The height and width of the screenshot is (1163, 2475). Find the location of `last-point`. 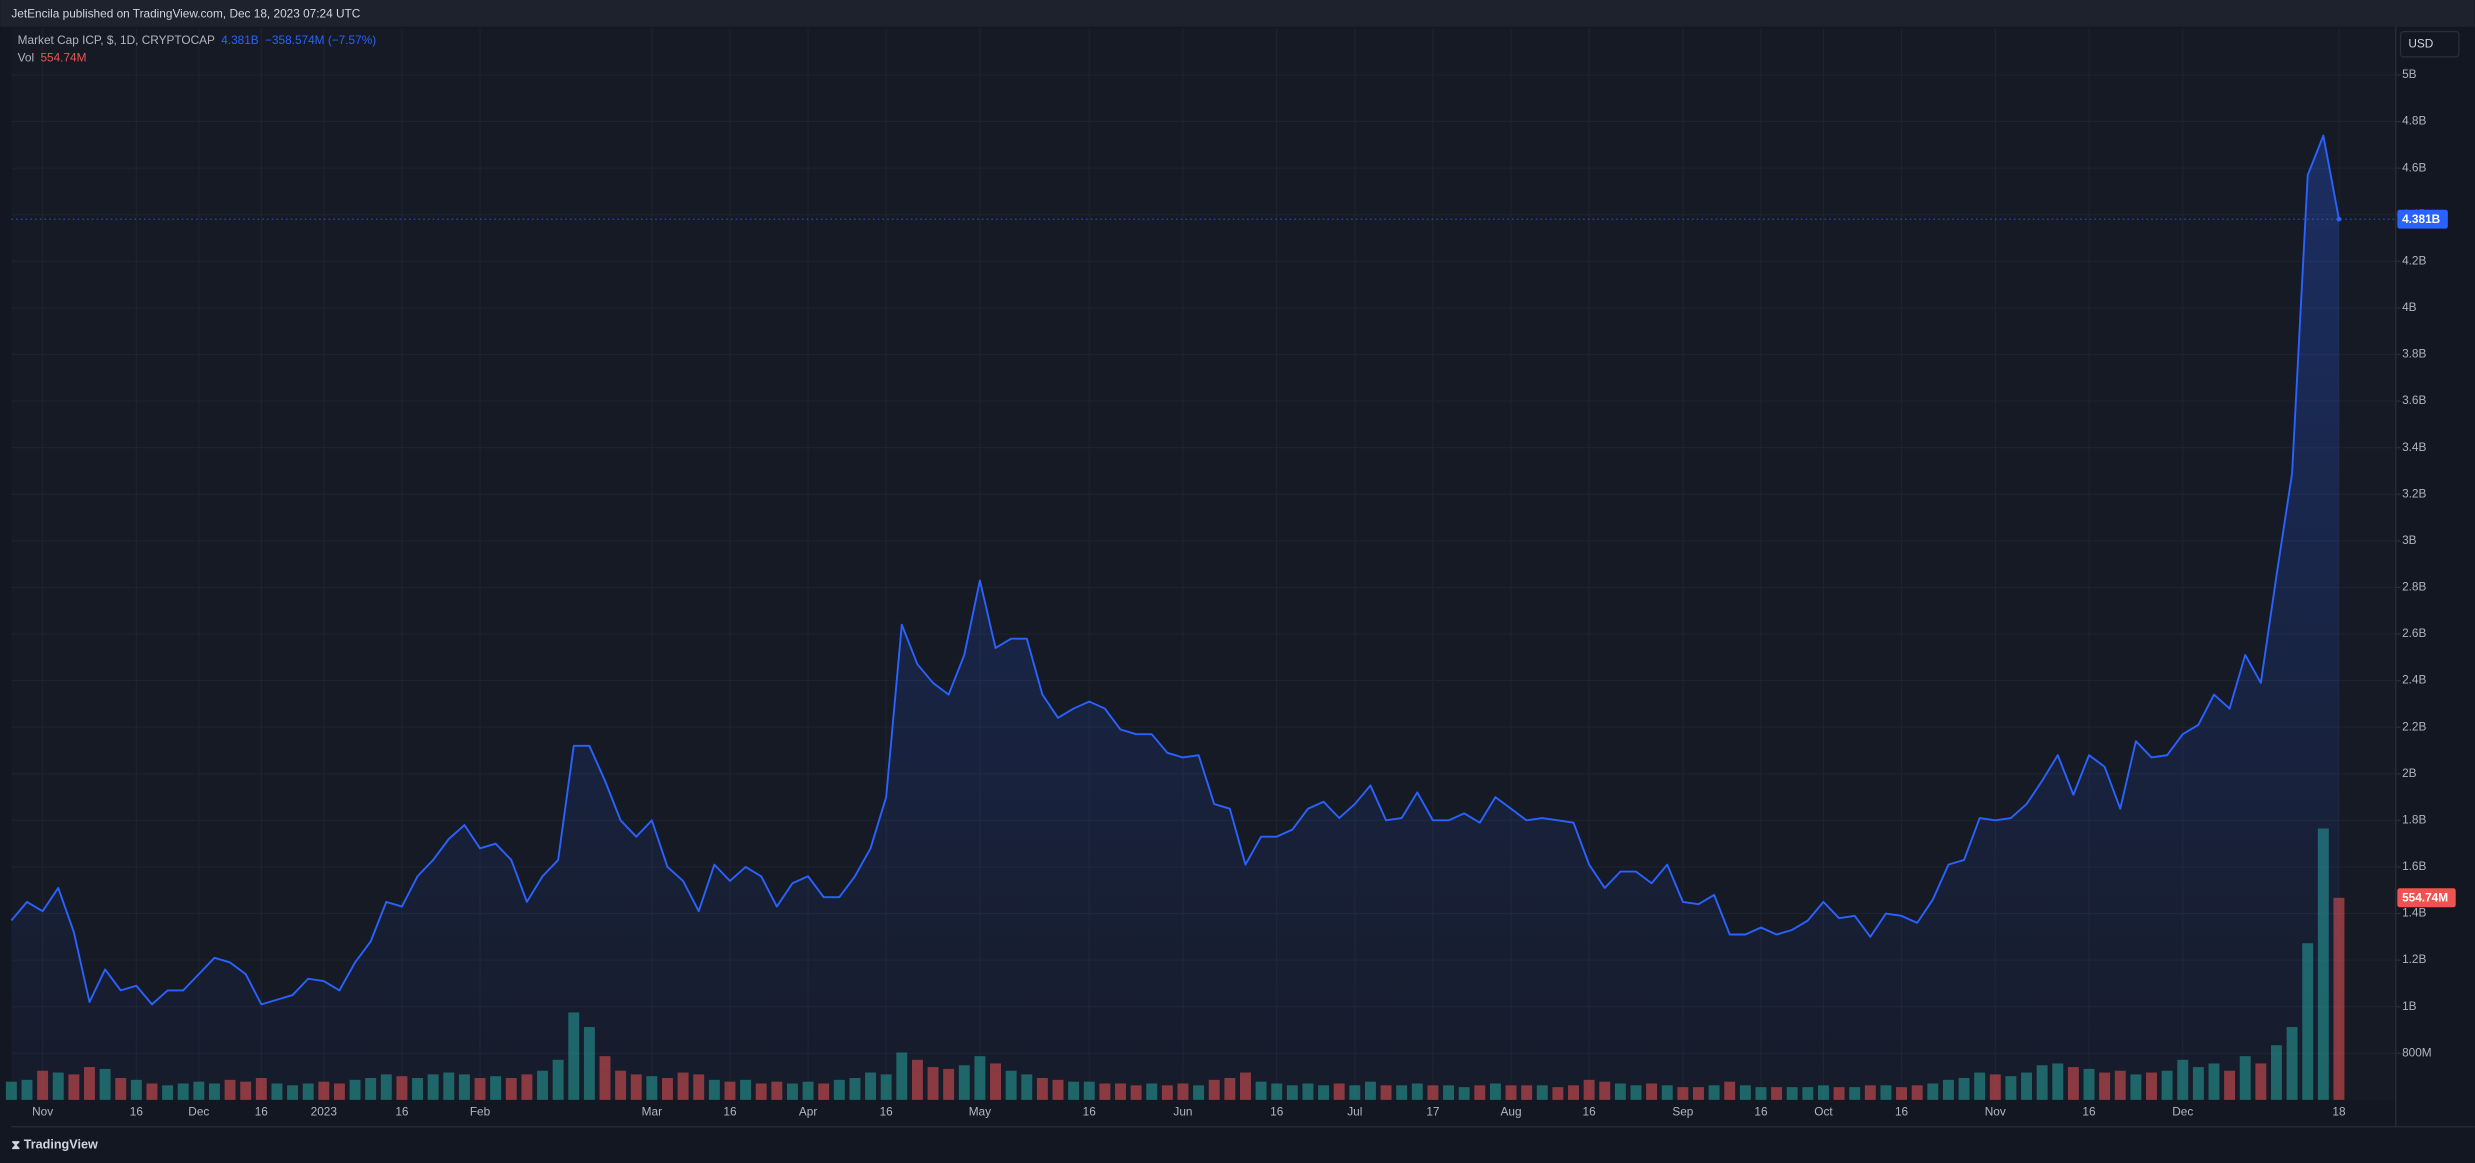

last-point is located at coordinates (2339, 219).